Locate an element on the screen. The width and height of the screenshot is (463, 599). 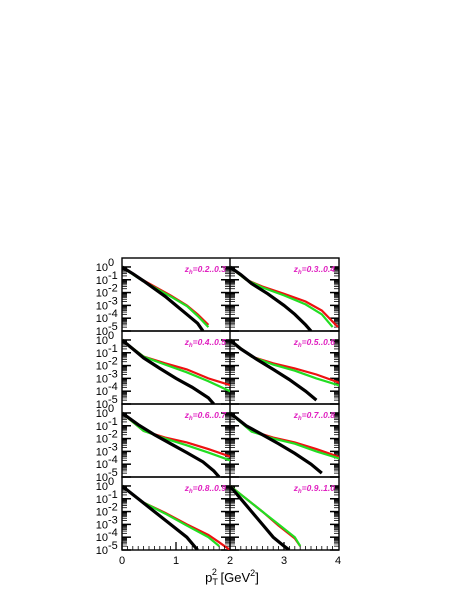
panel-3: zh=0.4..0.5 is located at coordinates (176, 370).